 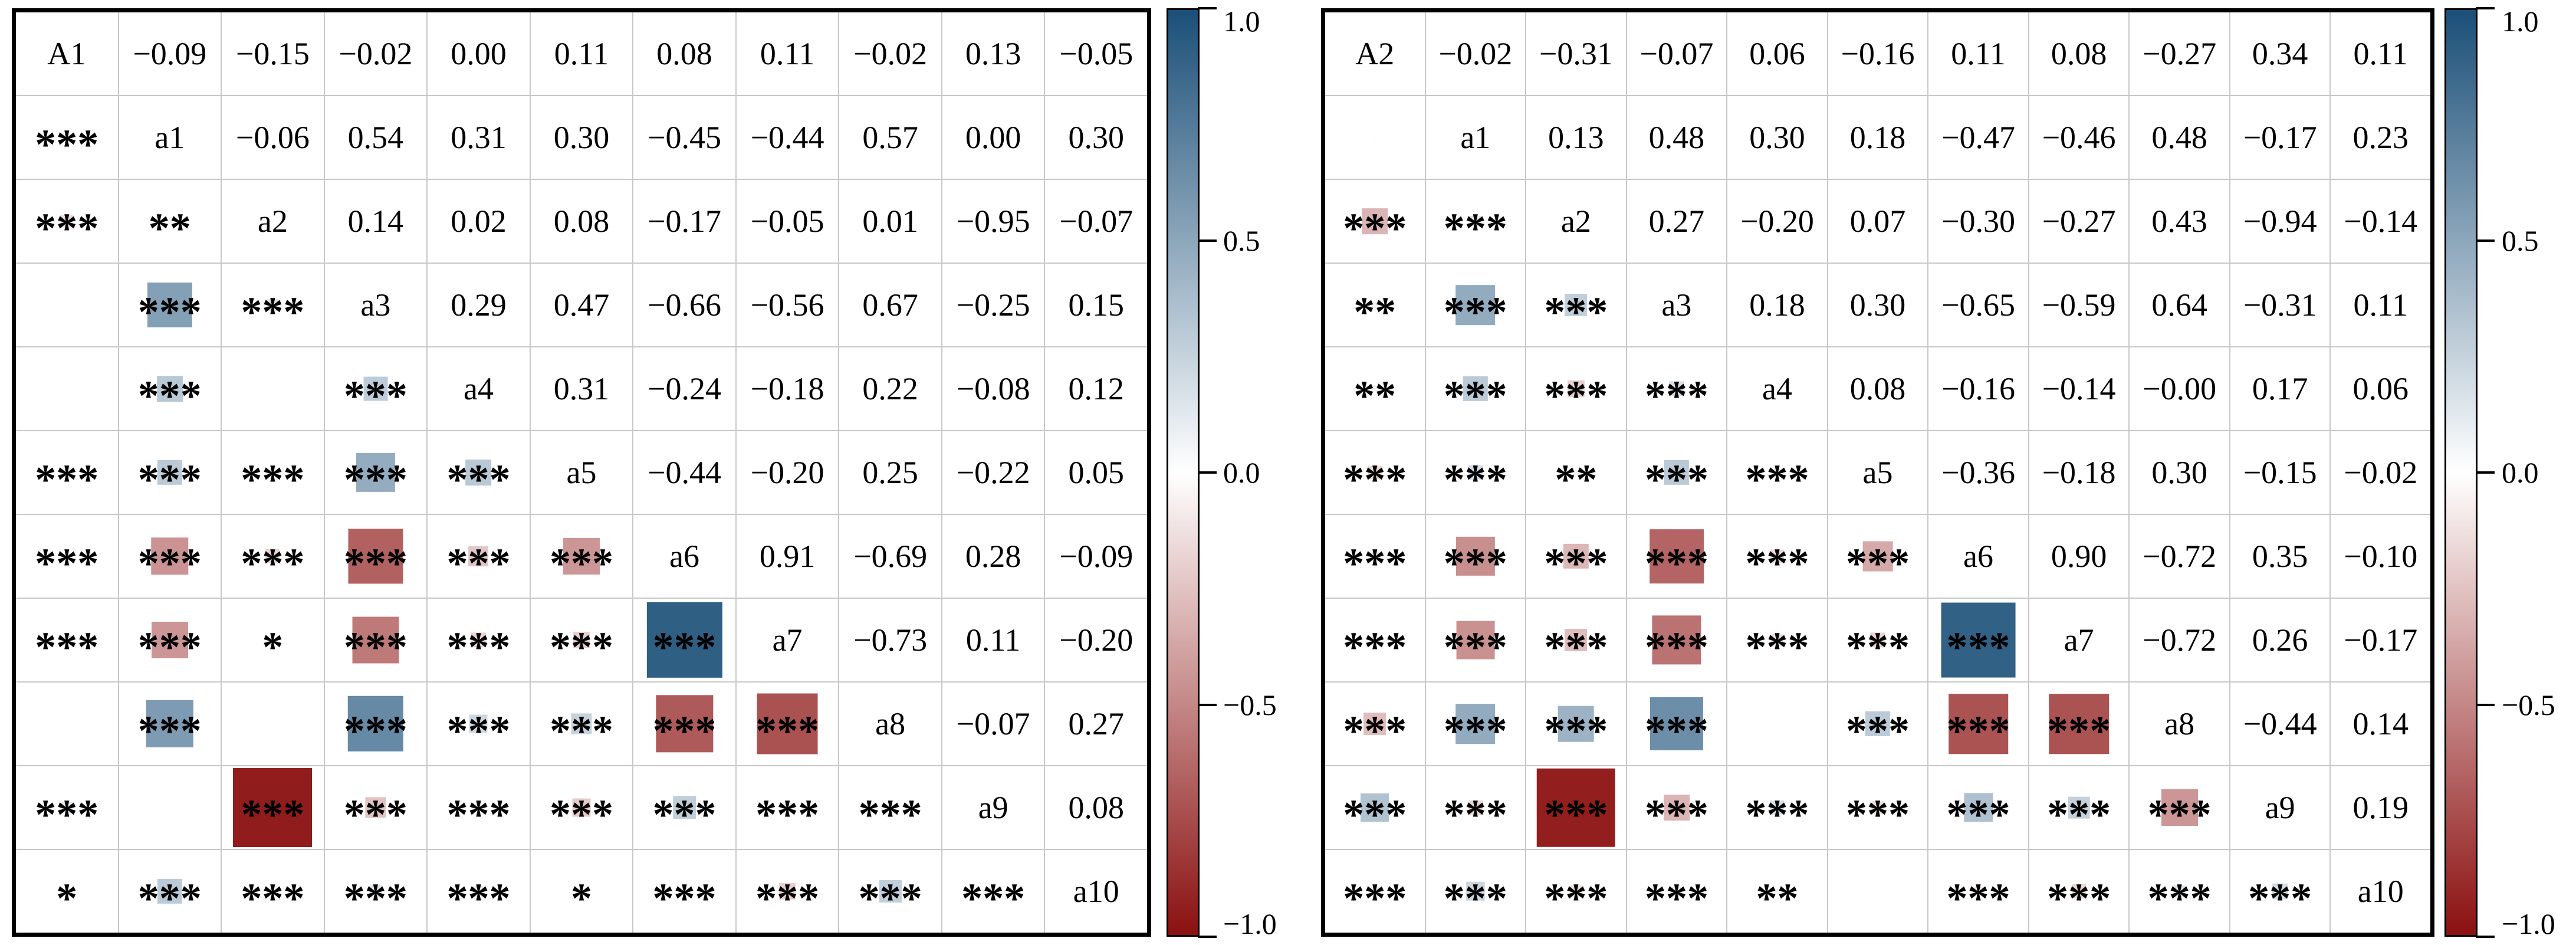 I want to click on matrix-cell-value: 0.06, so click(x=1777, y=53).